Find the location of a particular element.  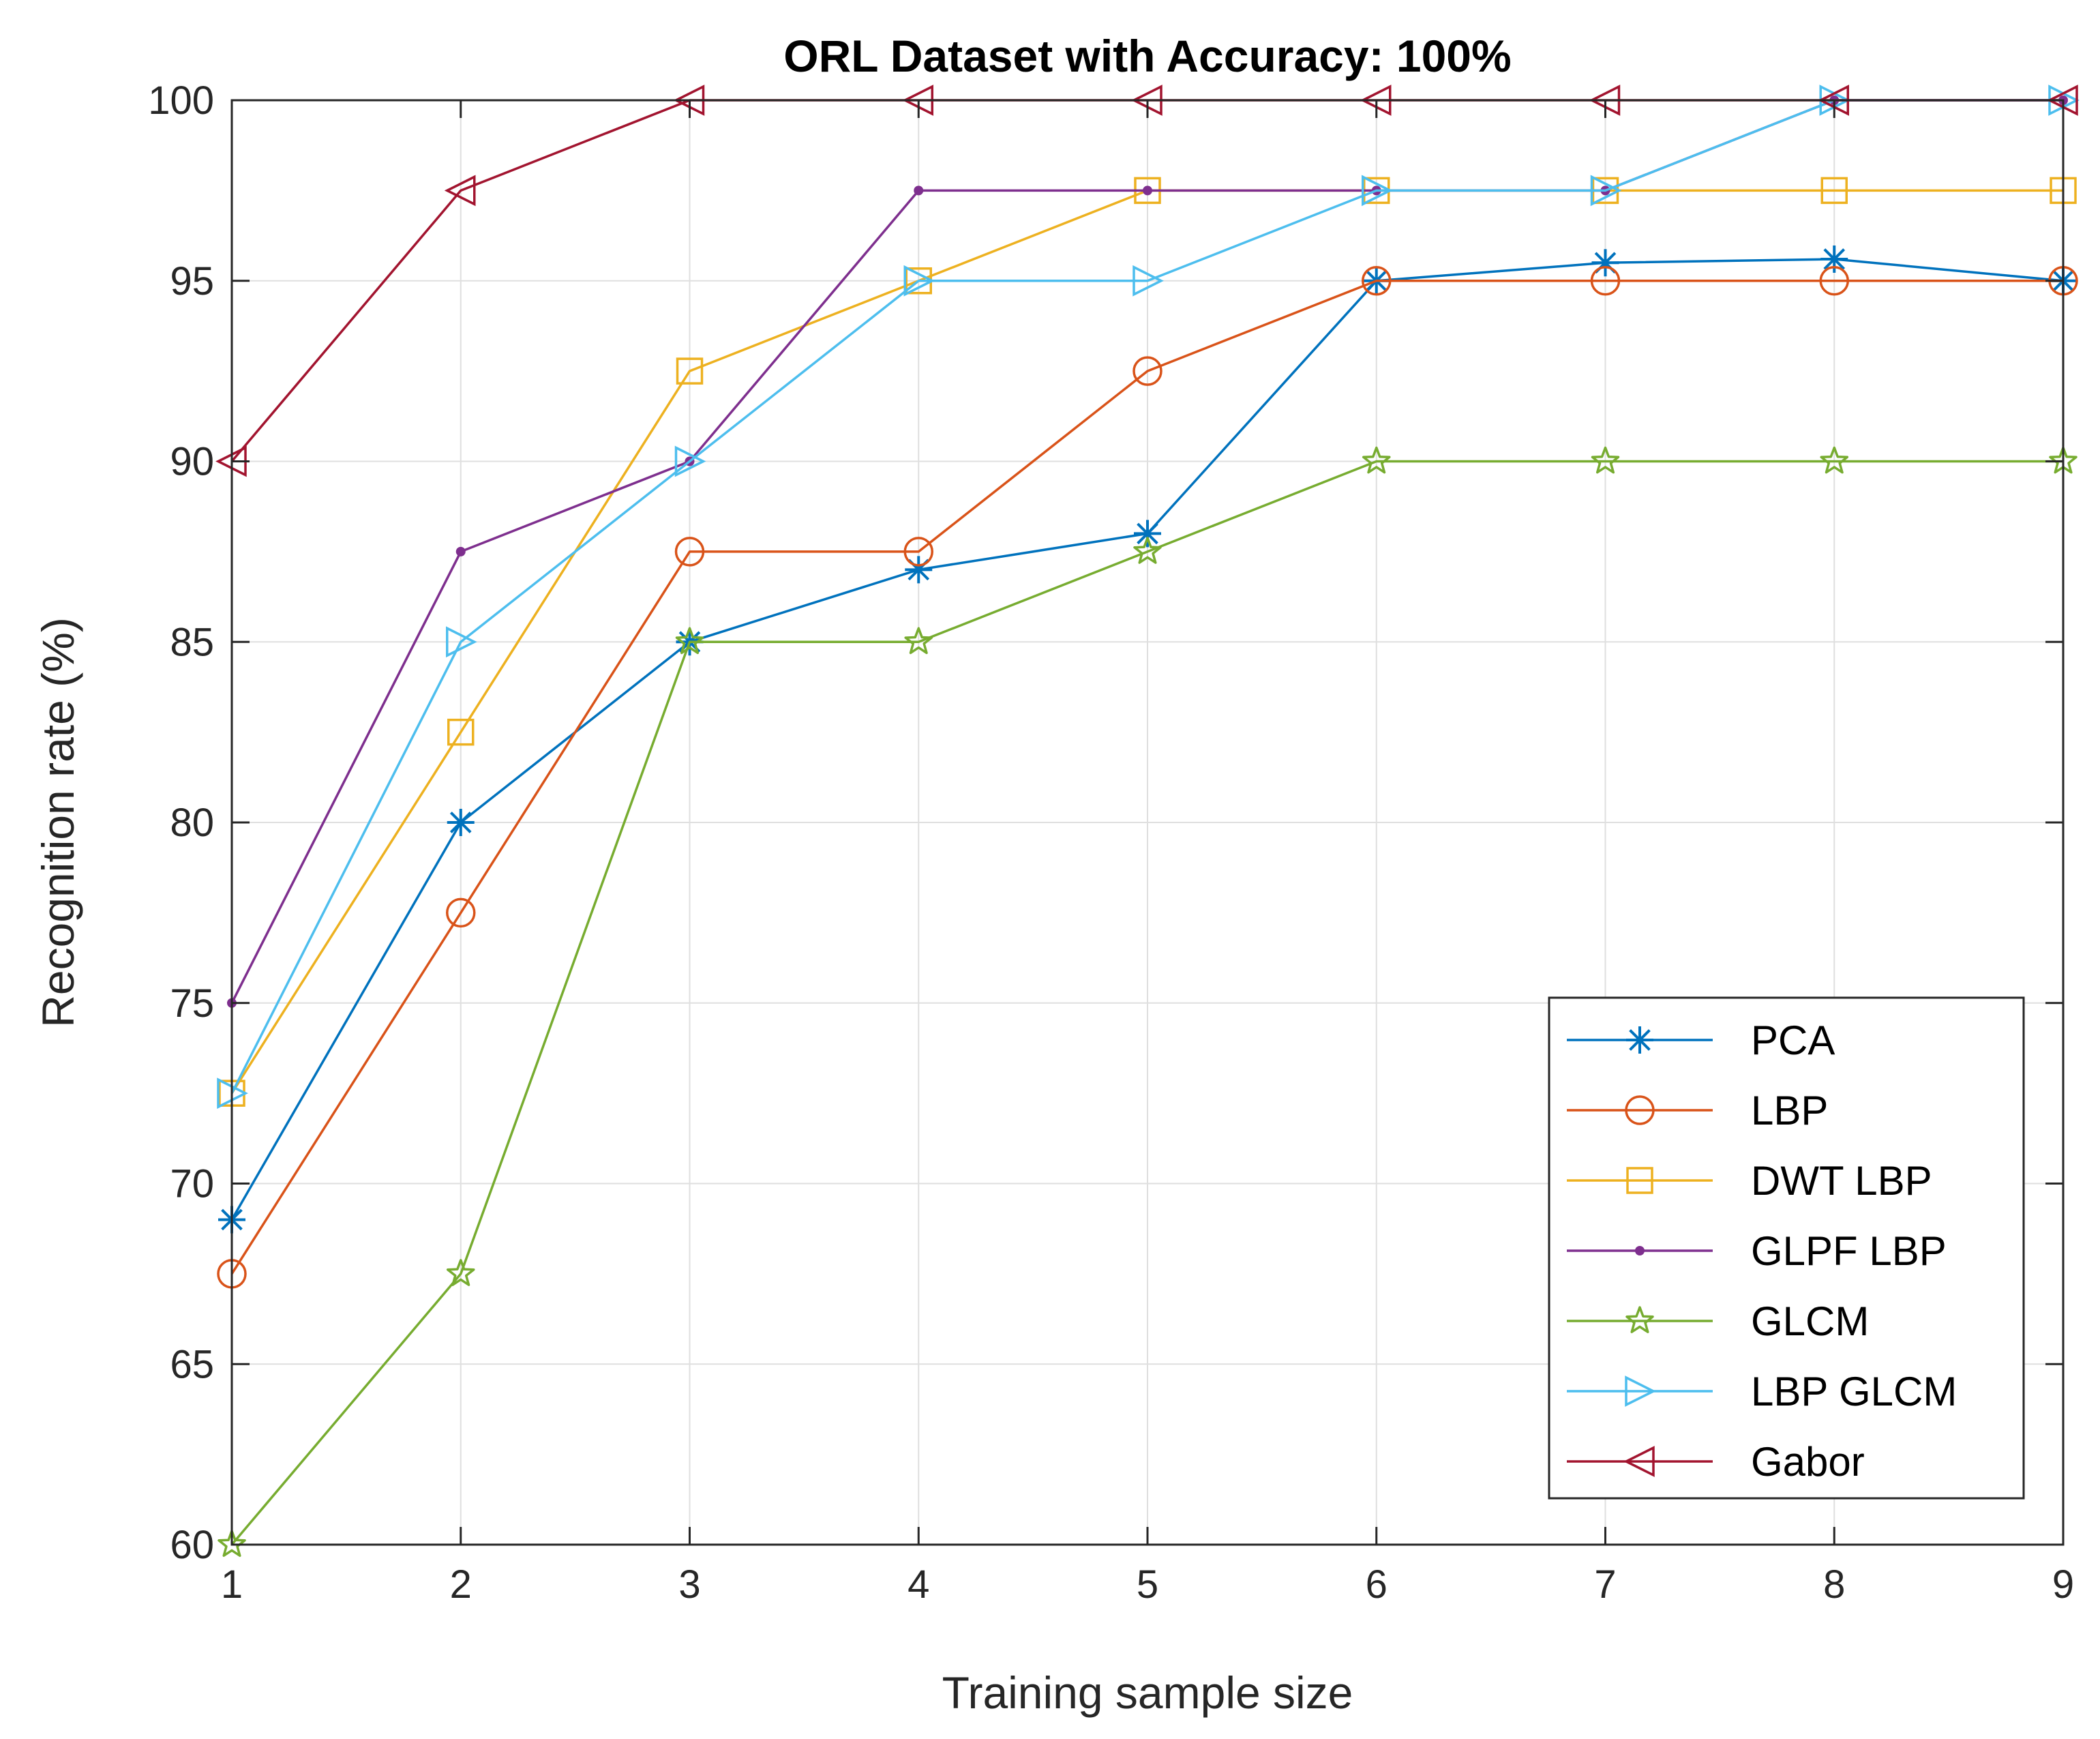

legend-item-glpf-lbp: GLPF LBP is located at coordinates (1757, 1251).